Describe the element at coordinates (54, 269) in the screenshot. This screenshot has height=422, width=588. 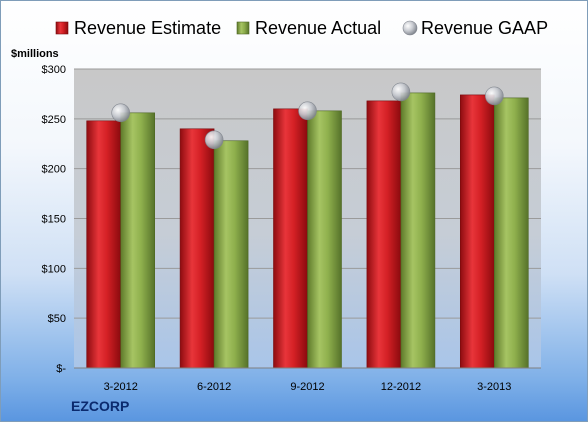
I see `y-tick-label: $100` at that location.